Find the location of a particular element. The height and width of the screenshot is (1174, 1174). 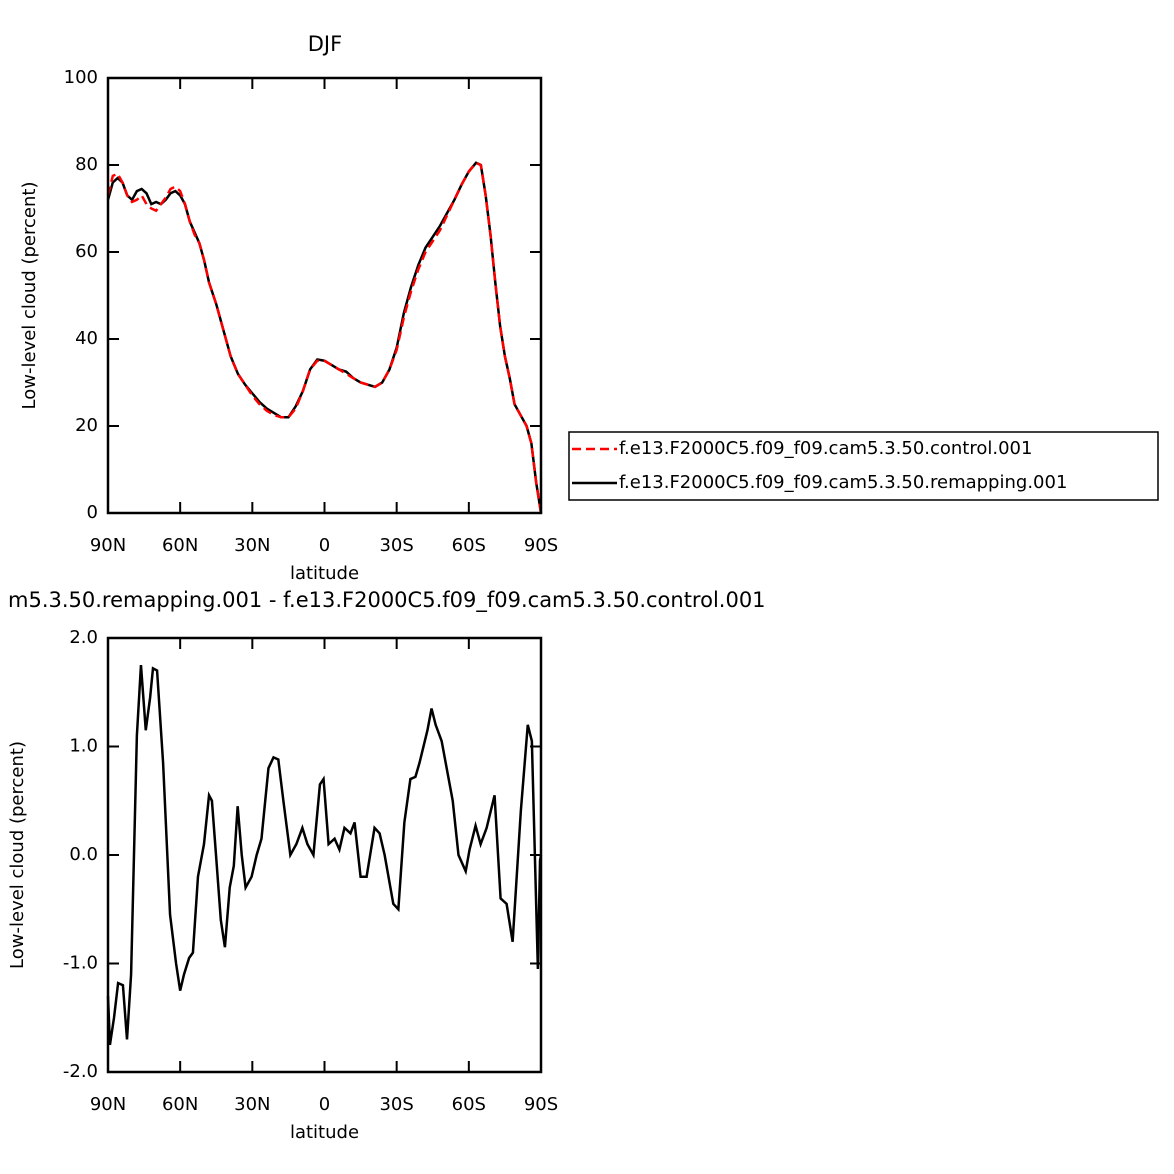

y-tick-label: 20 is located at coordinates (86, 425).